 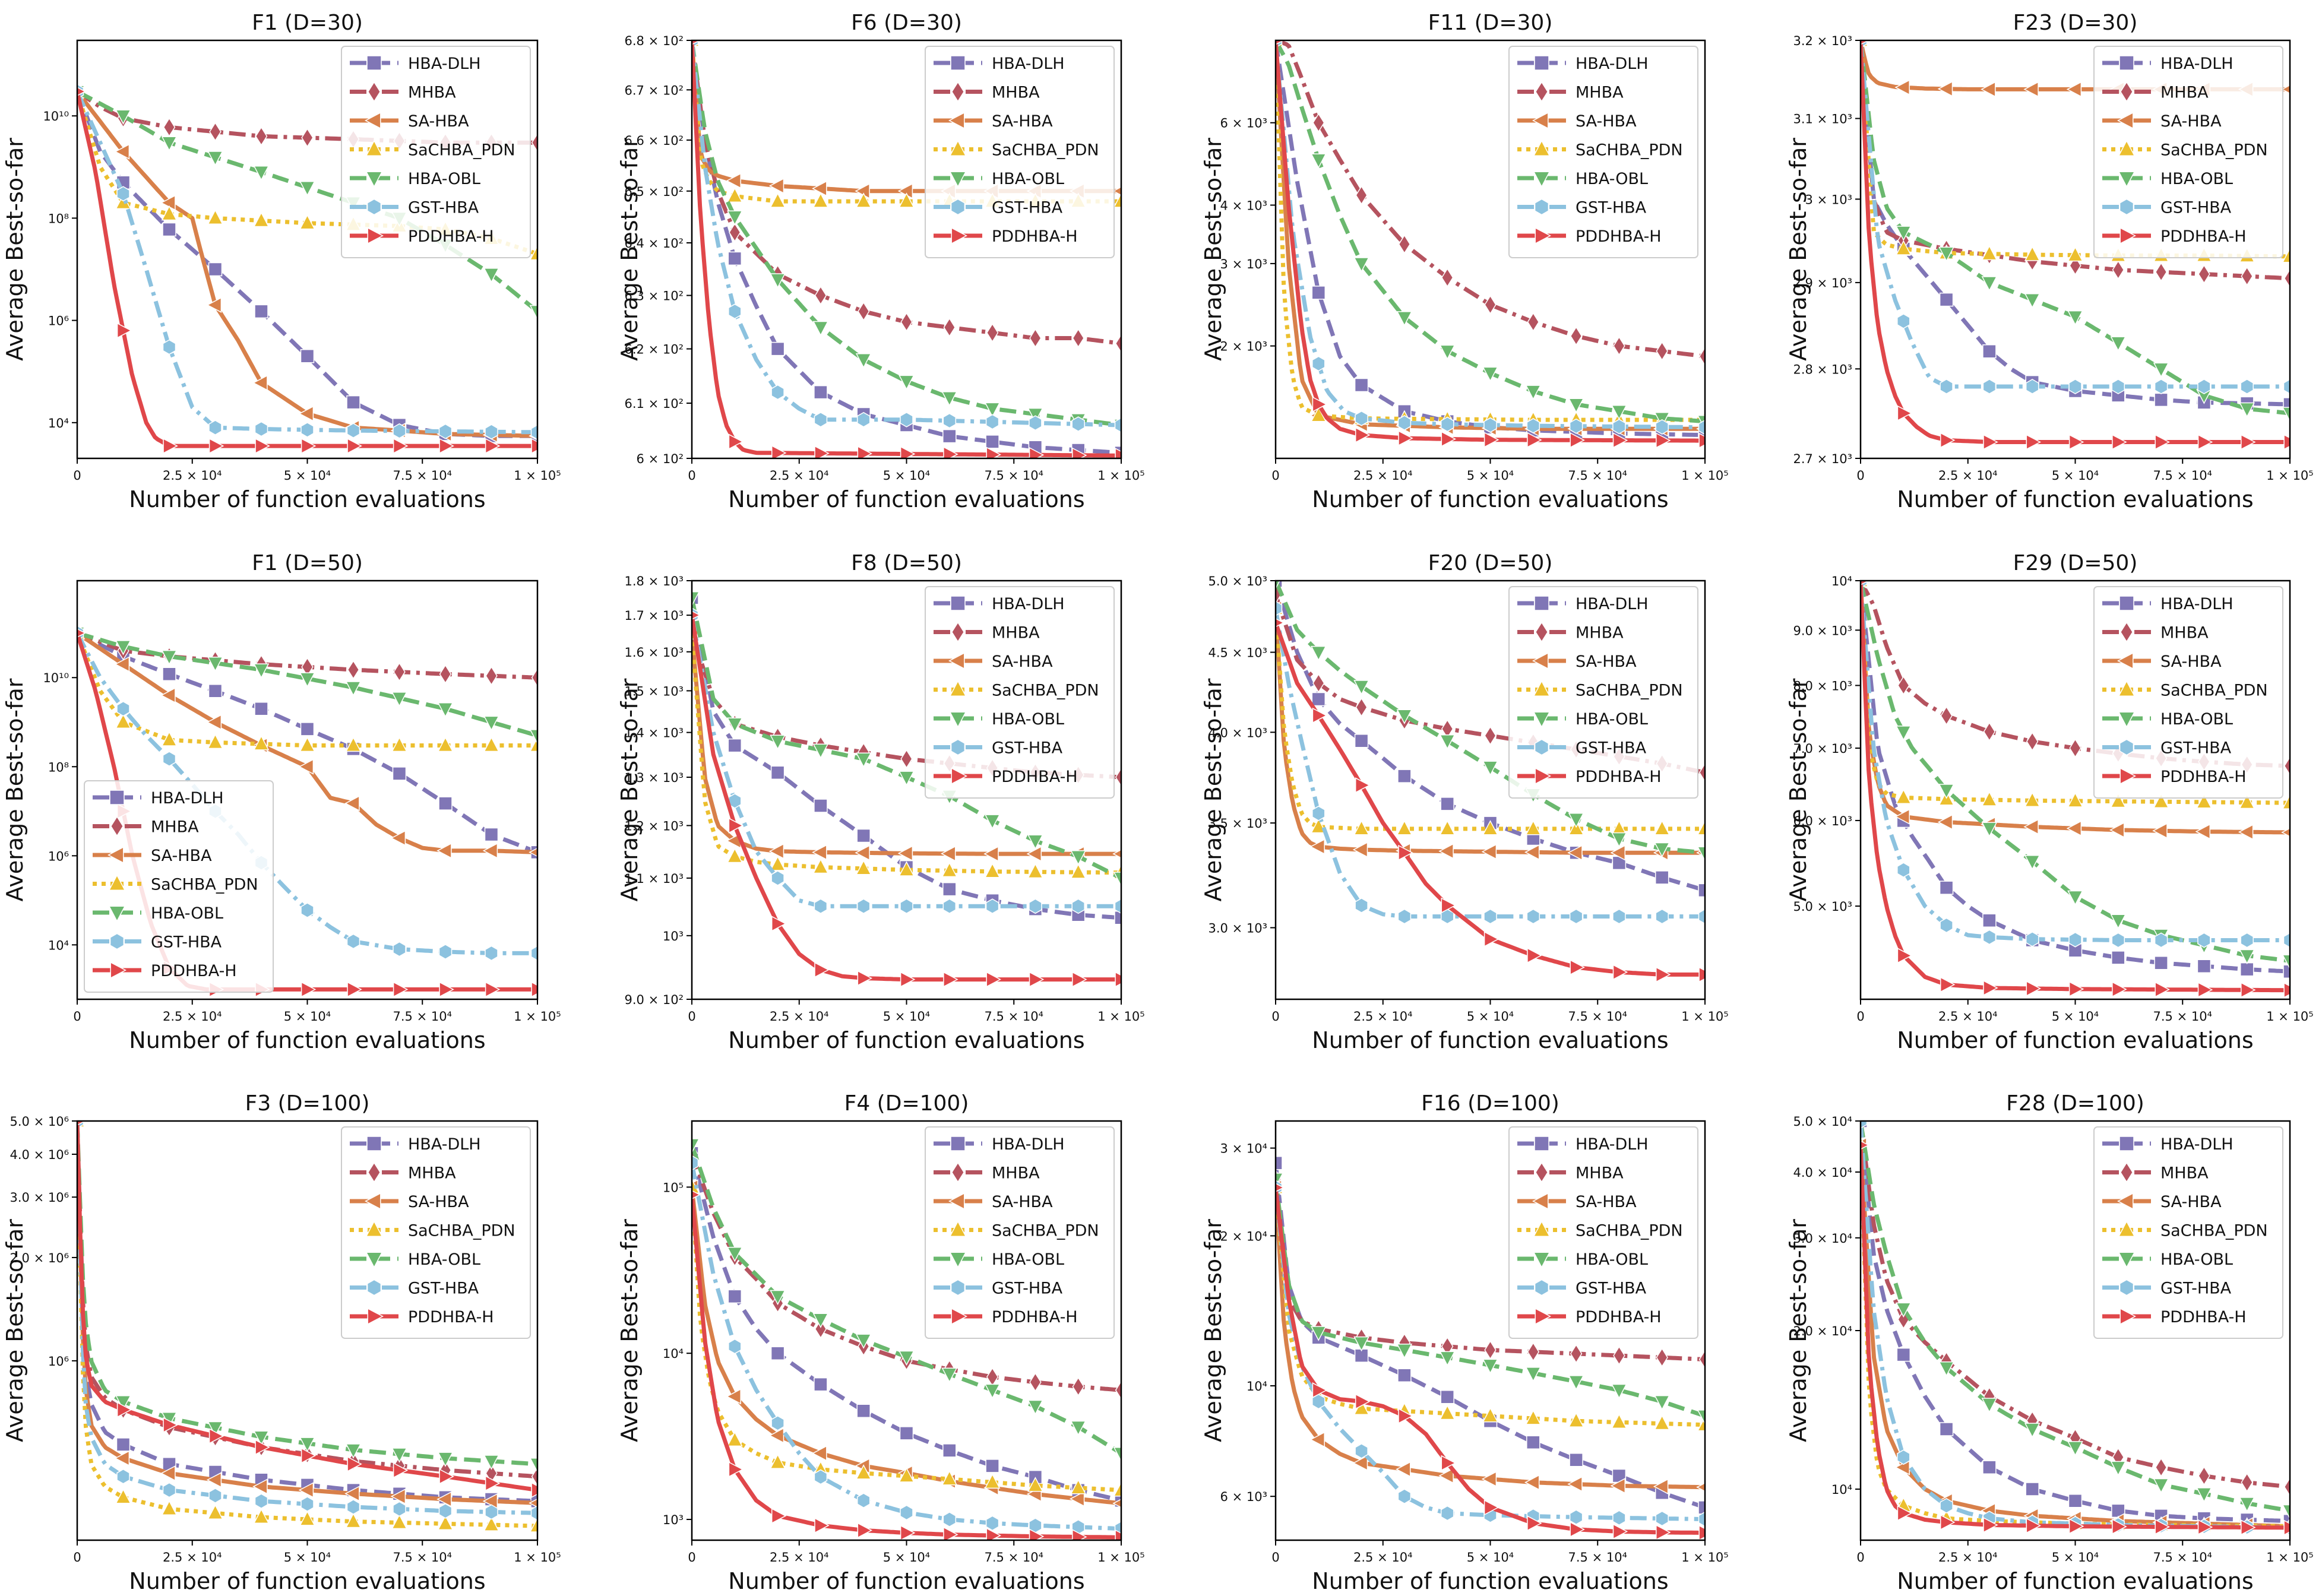 What do you see at coordinates (1490, 1270) in the screenshot?
I see `series-line-mhba` at bounding box center [1490, 1270].